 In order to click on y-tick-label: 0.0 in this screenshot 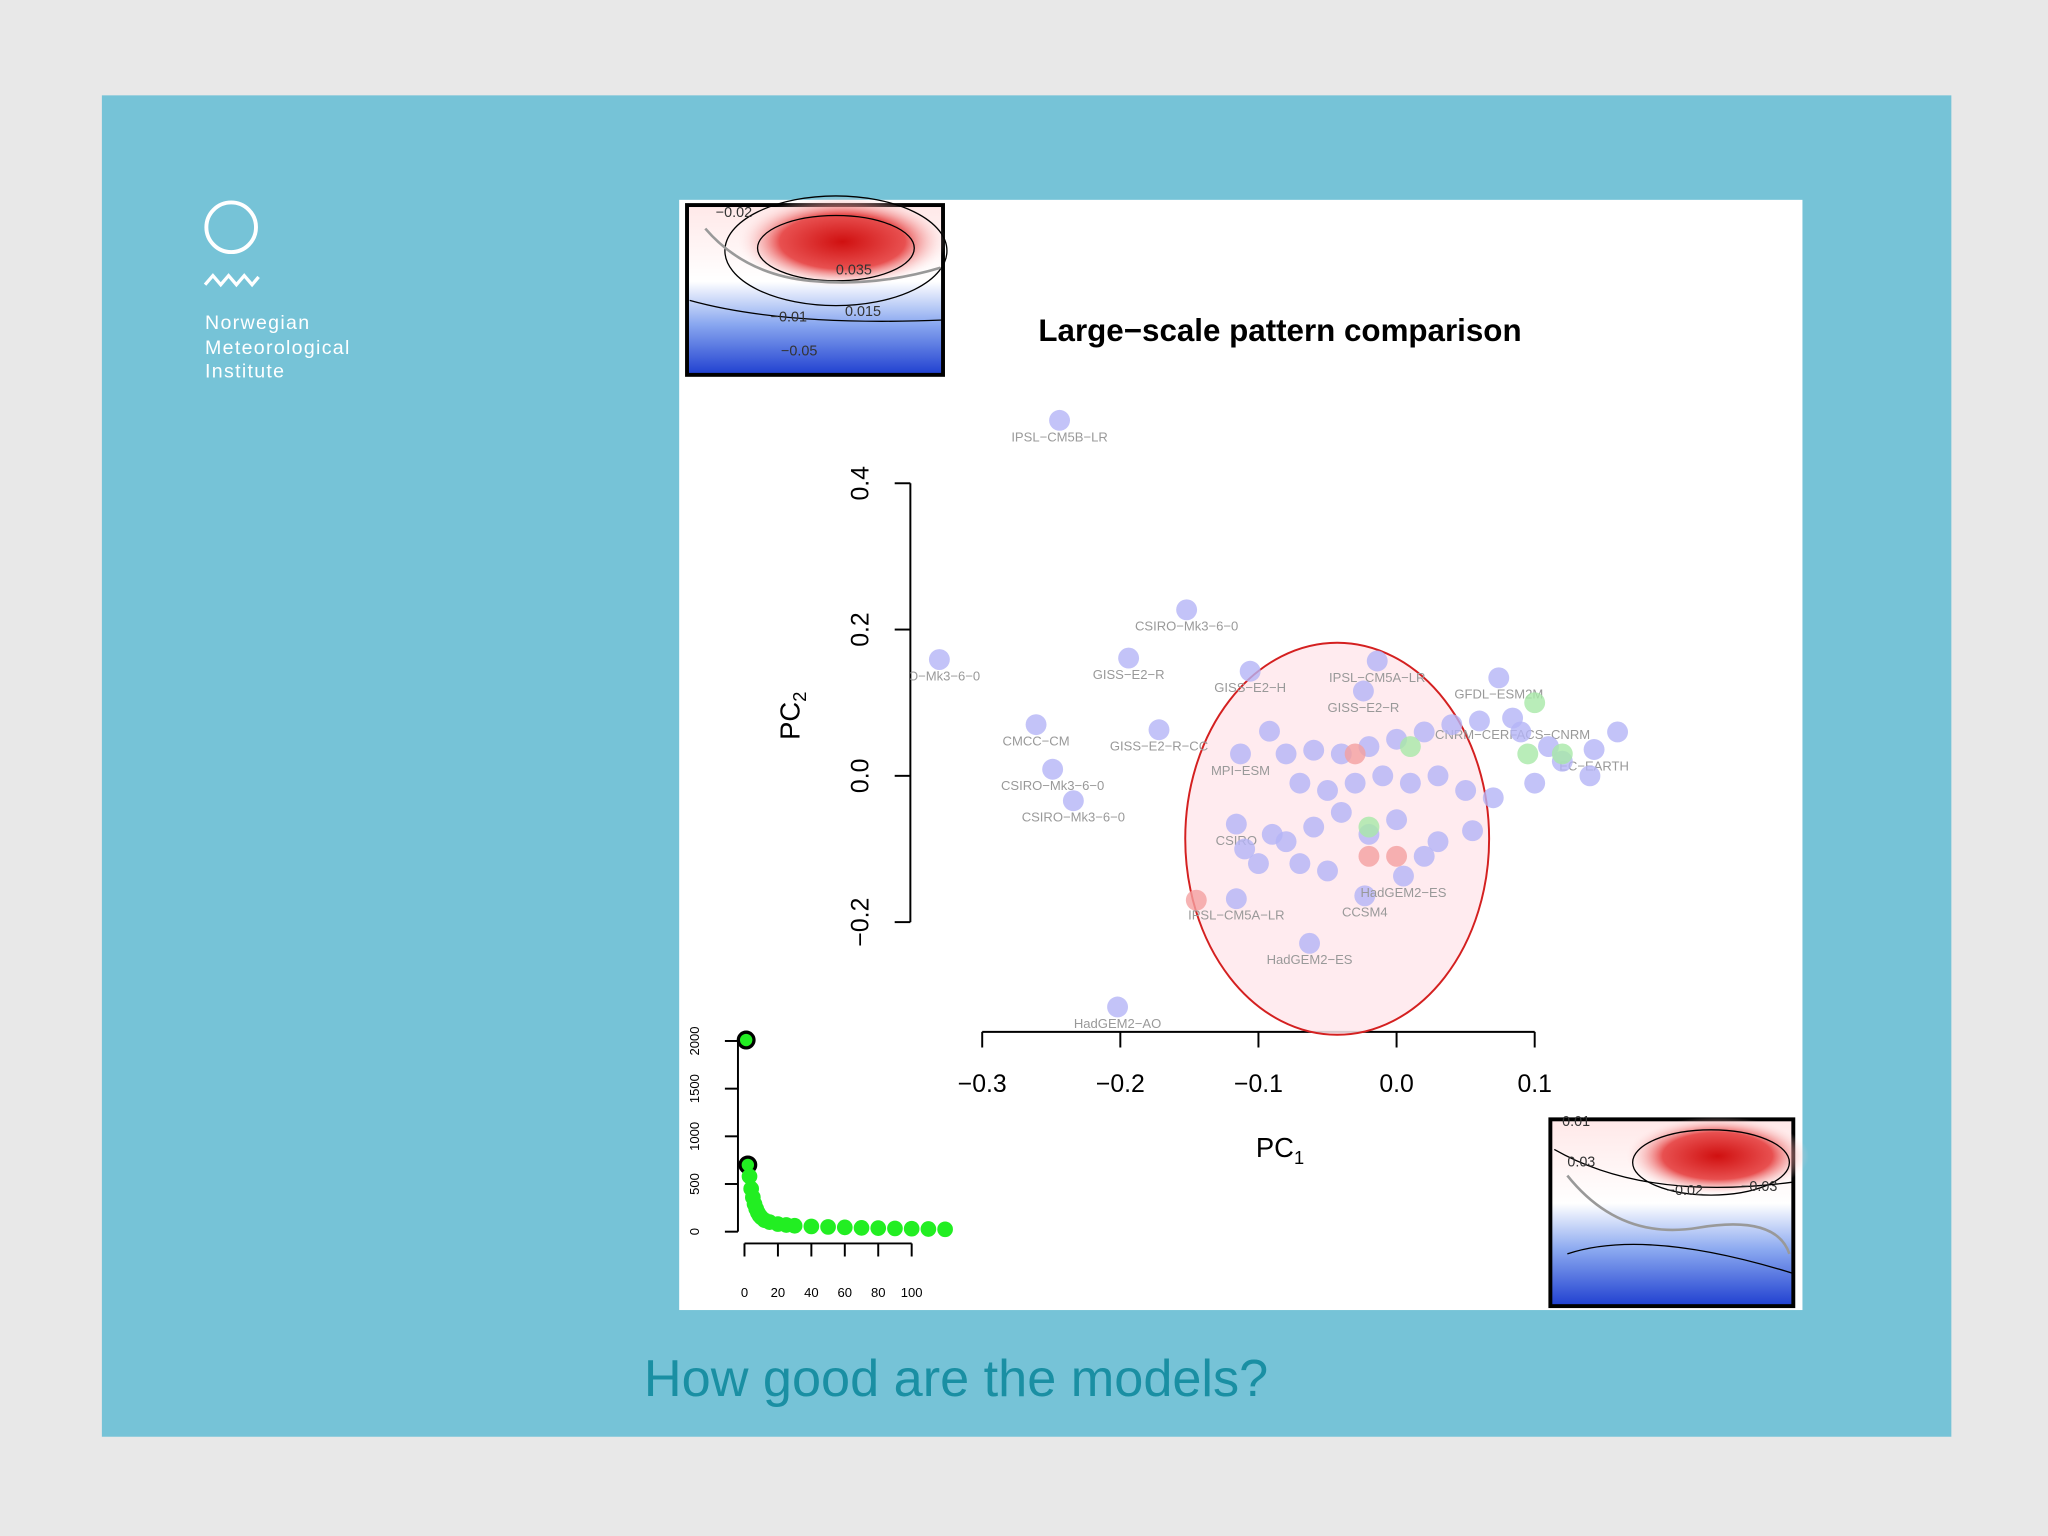, I will do `click(861, 776)`.